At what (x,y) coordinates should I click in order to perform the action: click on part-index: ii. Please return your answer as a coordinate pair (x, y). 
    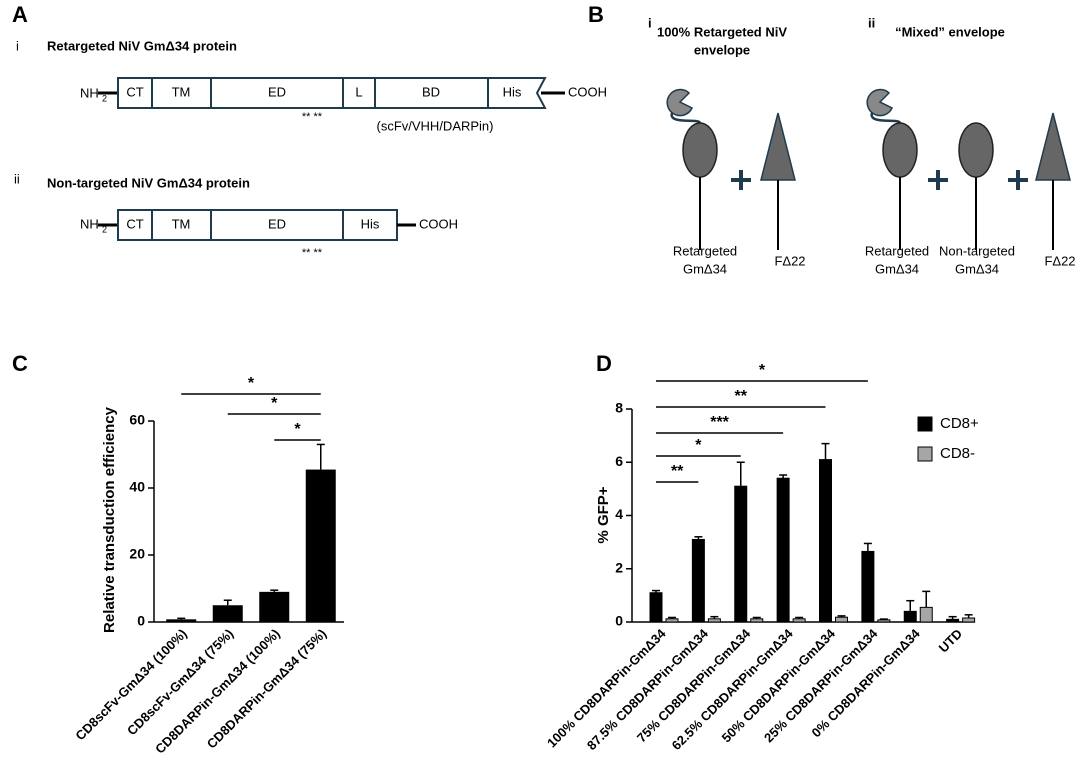
    Looking at the image, I should click on (871, 22).